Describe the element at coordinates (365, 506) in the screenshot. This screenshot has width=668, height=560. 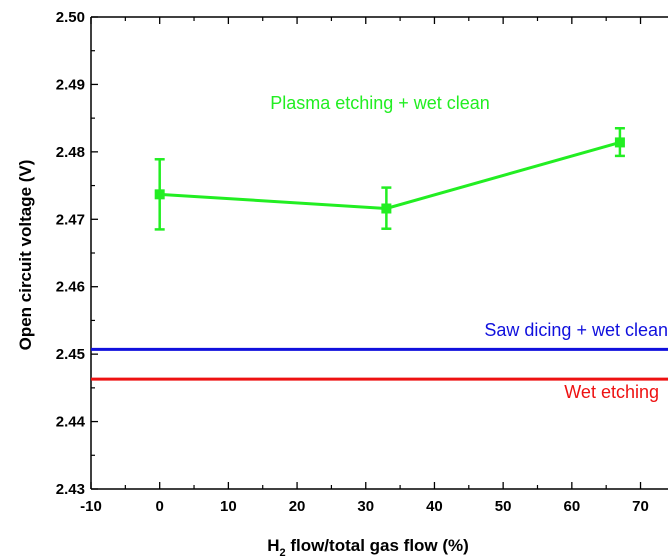
I see `x-tick-label: 30` at that location.